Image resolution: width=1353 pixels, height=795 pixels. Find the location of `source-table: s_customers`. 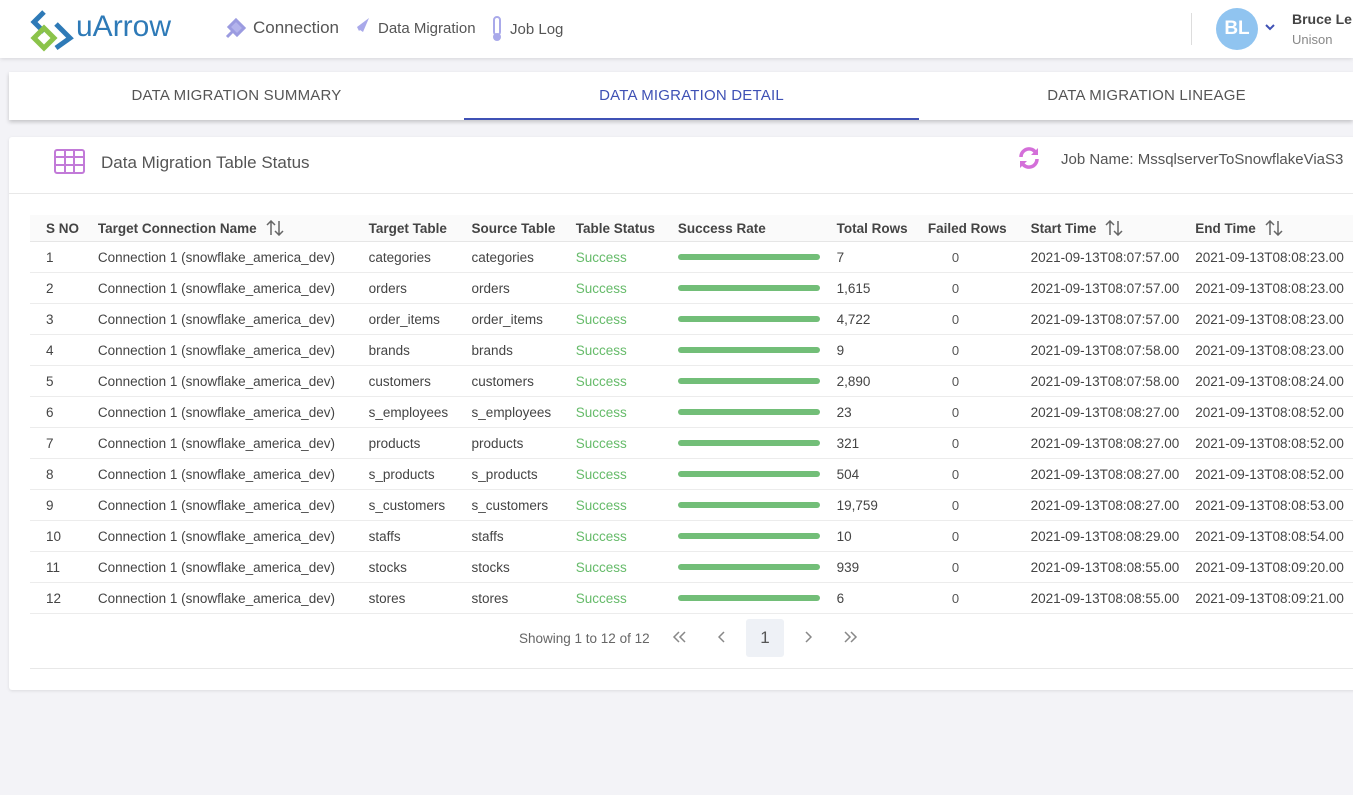

source-table: s_customers is located at coordinates (510, 505).